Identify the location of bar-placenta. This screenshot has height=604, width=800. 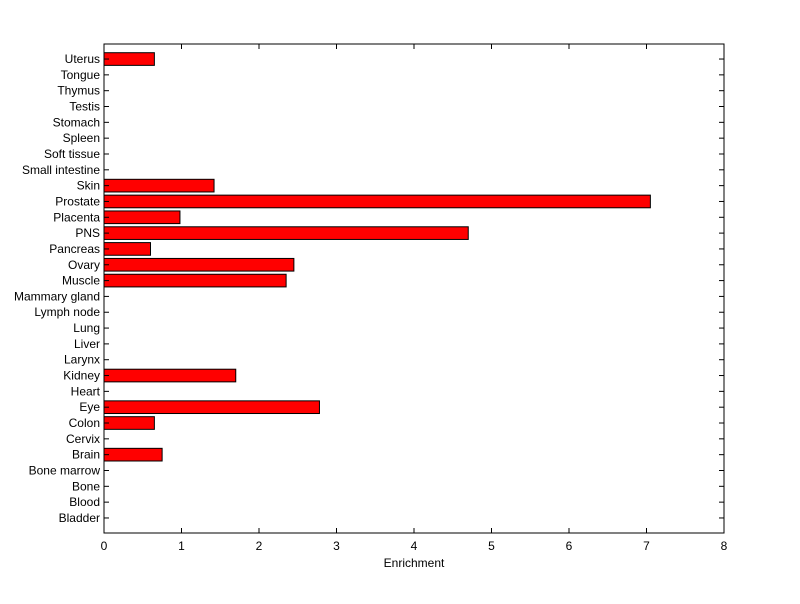
(142, 217).